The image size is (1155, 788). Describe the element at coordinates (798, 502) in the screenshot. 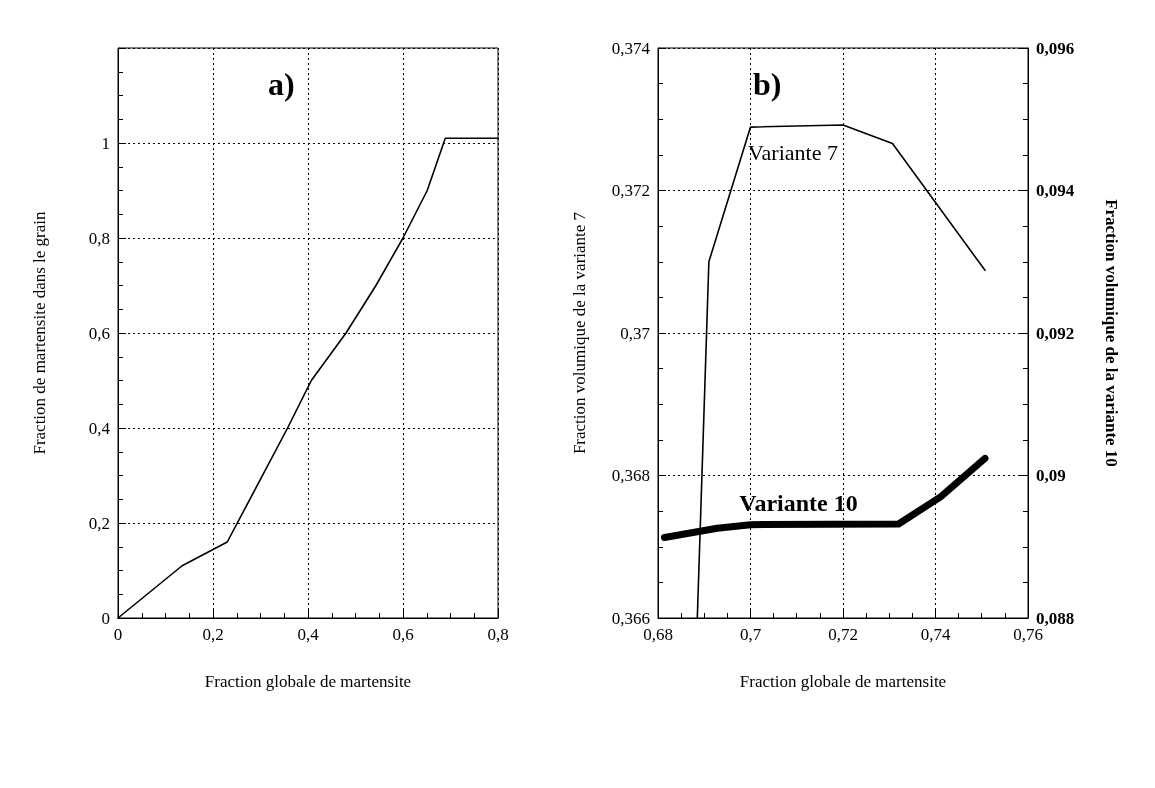

I see `series-label: Variante 10` at that location.